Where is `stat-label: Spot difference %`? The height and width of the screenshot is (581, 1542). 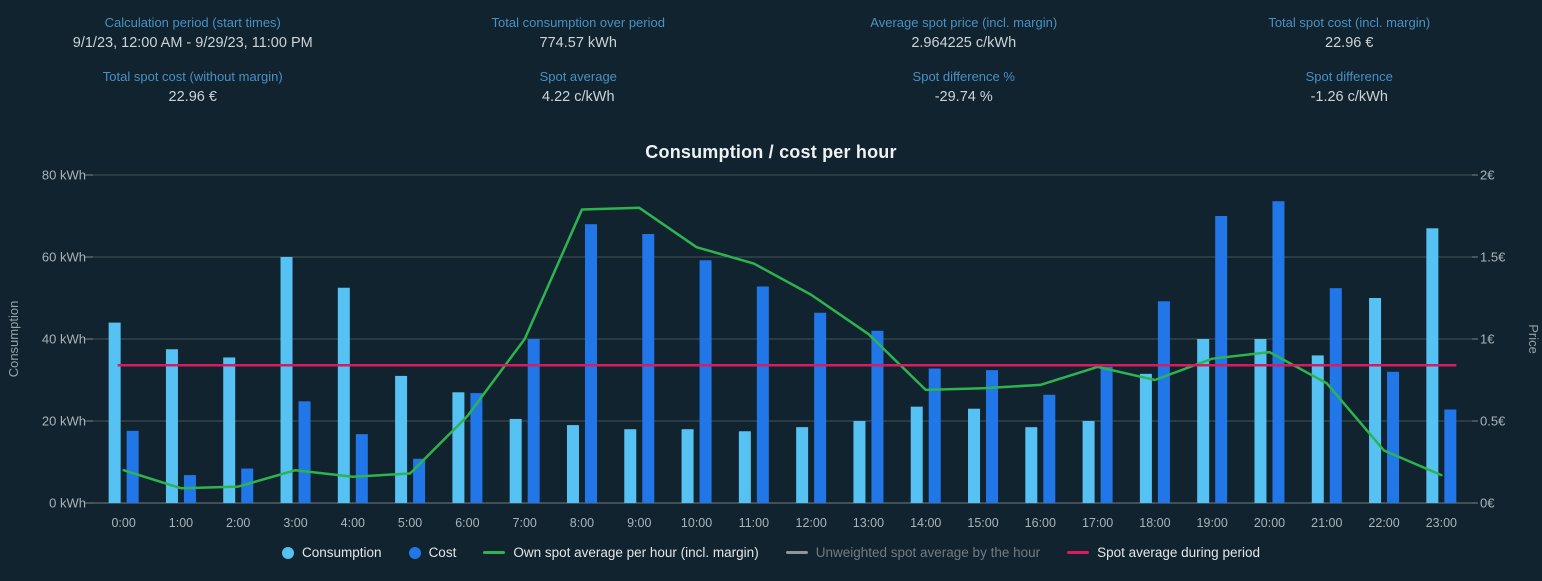 stat-label: Spot difference % is located at coordinates (963, 76).